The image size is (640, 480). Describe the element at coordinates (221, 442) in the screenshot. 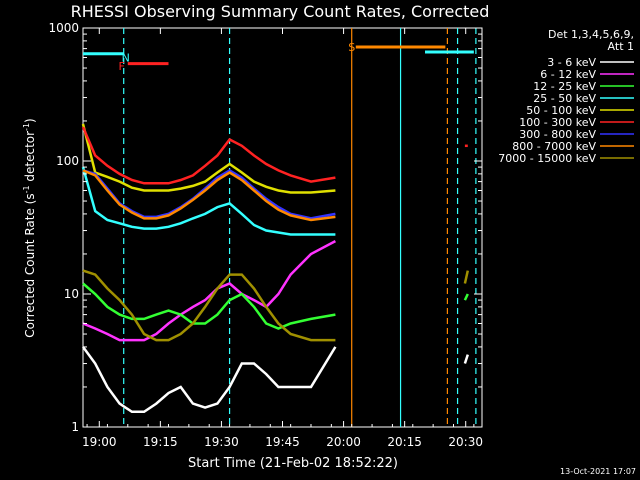

I see `x-tick-label-2: 19:30` at that location.